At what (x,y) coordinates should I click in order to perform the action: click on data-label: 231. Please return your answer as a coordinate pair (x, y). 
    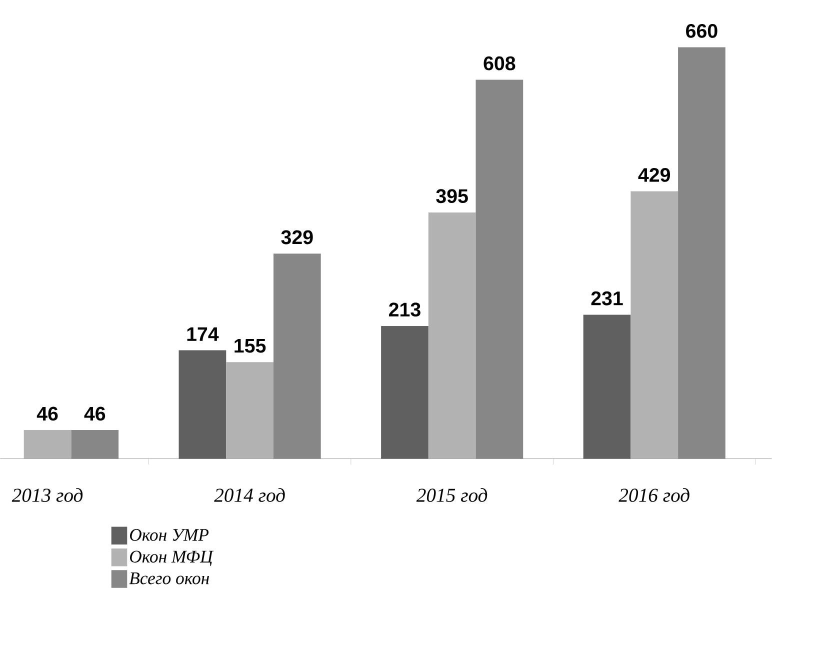
    Looking at the image, I should click on (607, 298).